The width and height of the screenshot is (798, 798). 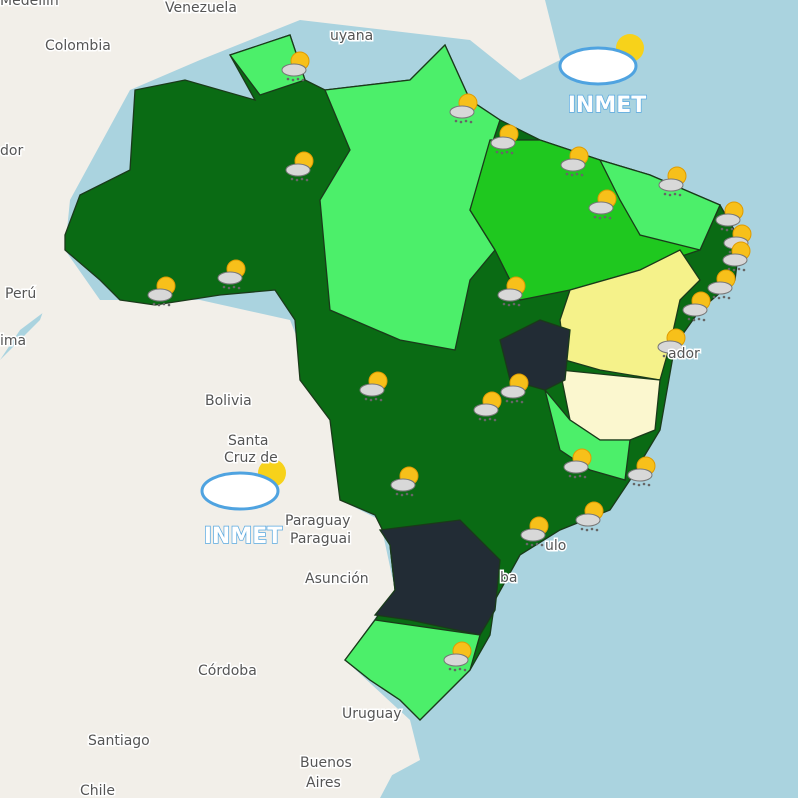 What do you see at coordinates (11, 151) in the screenshot?
I see `place-label: dor` at bounding box center [11, 151].